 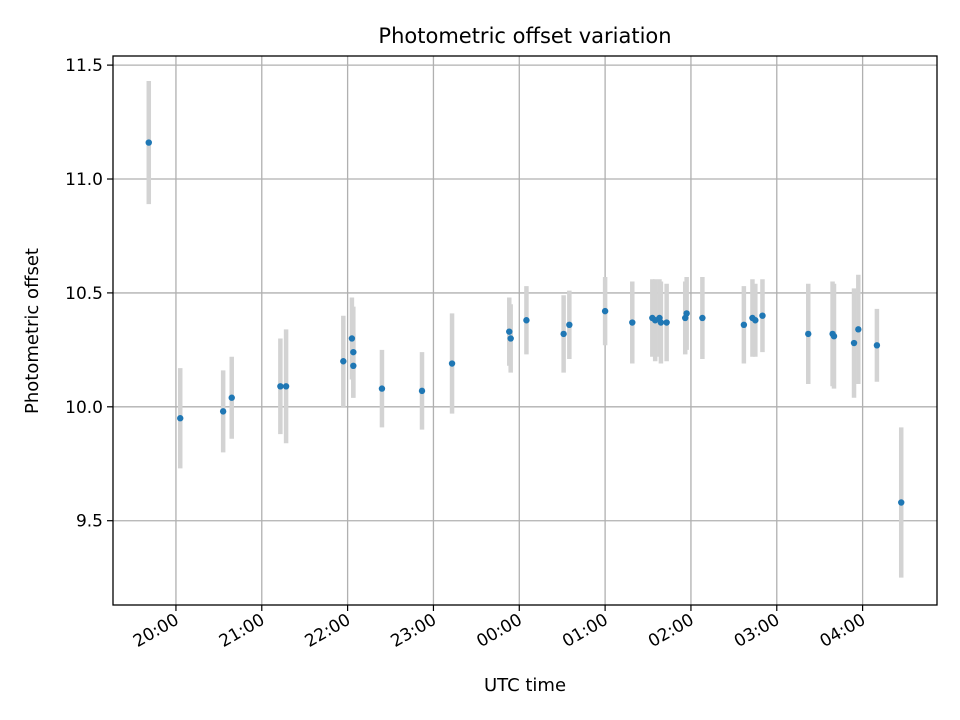 I want to click on y-tick-label: 9.5, so click(x=89, y=522).